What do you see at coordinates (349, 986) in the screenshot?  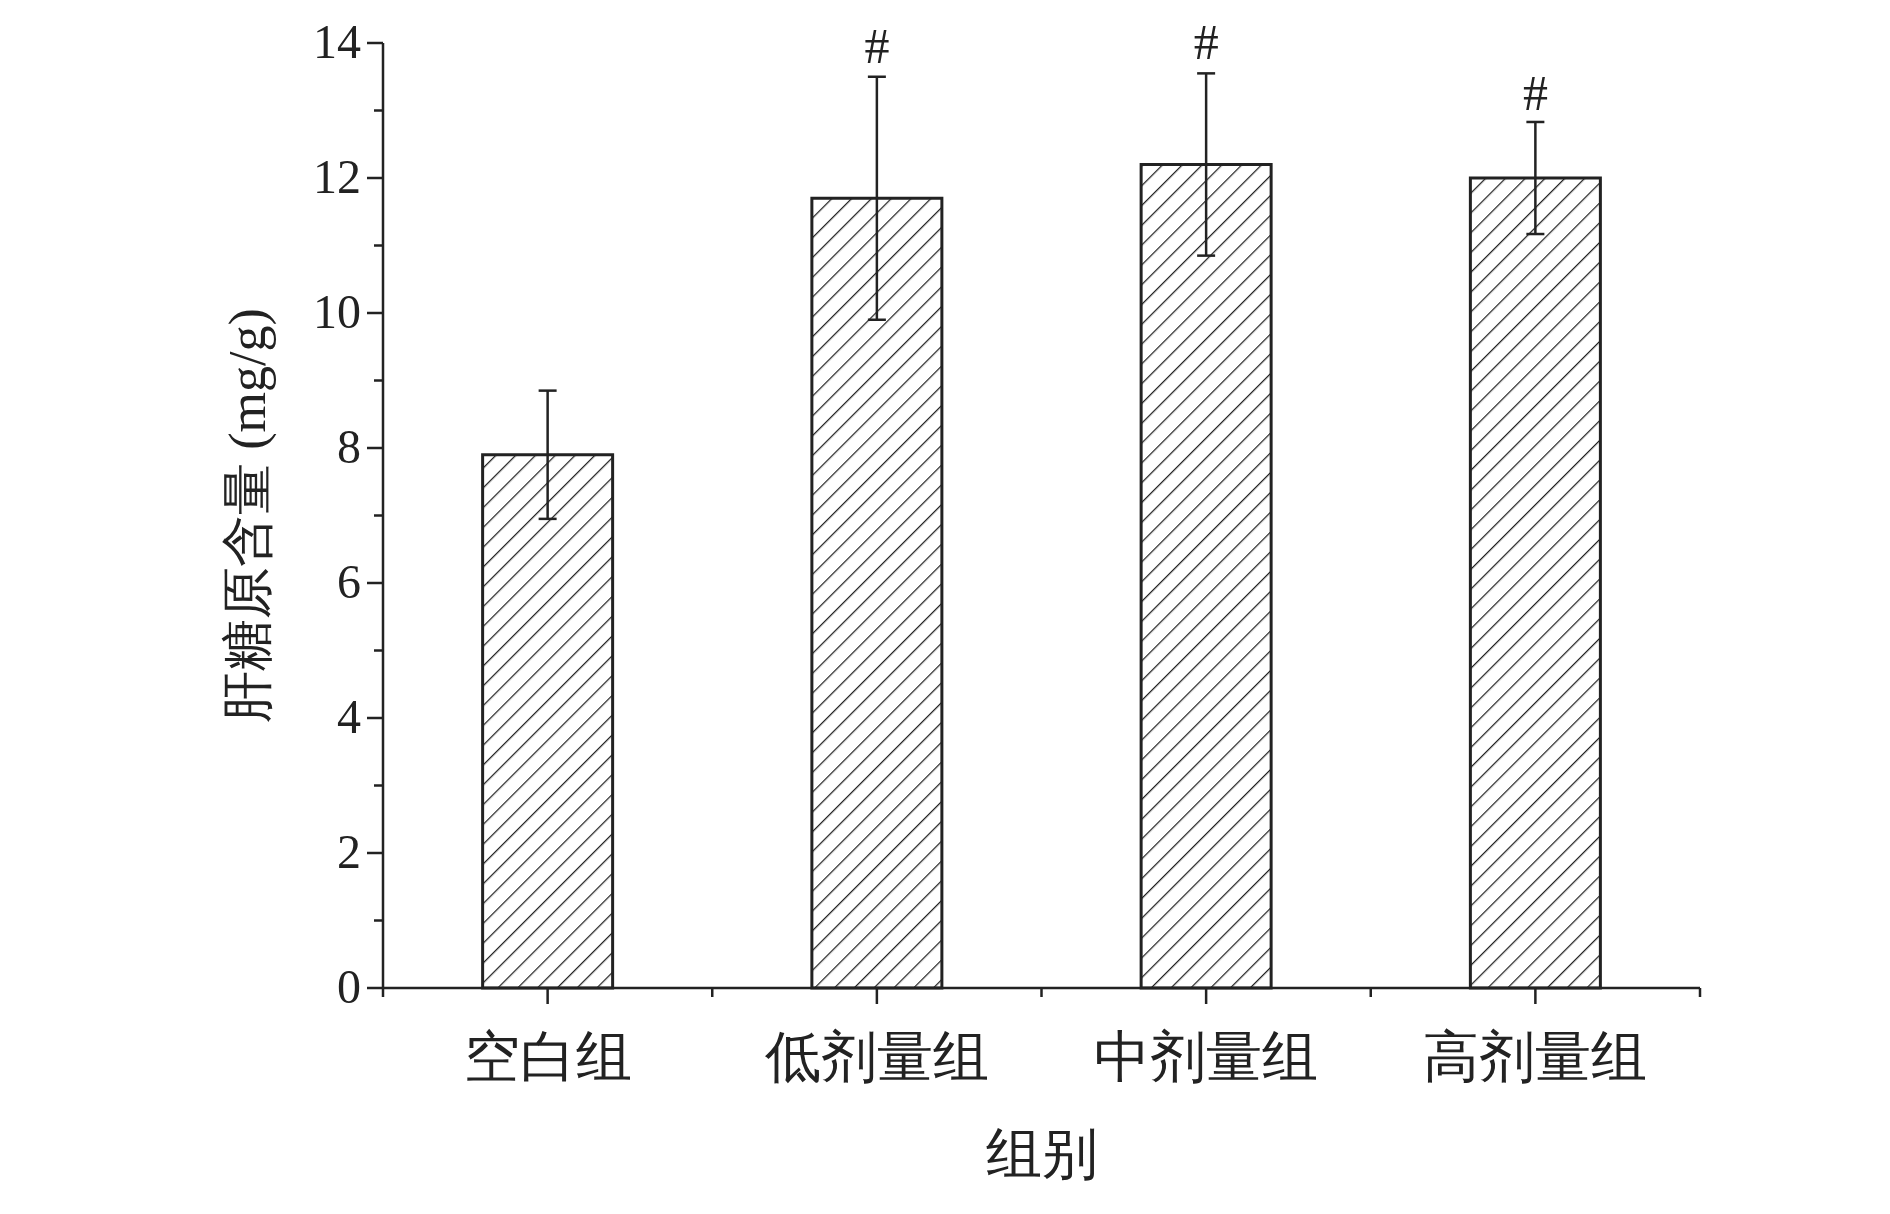 I see `y-tick-label: 0` at bounding box center [349, 986].